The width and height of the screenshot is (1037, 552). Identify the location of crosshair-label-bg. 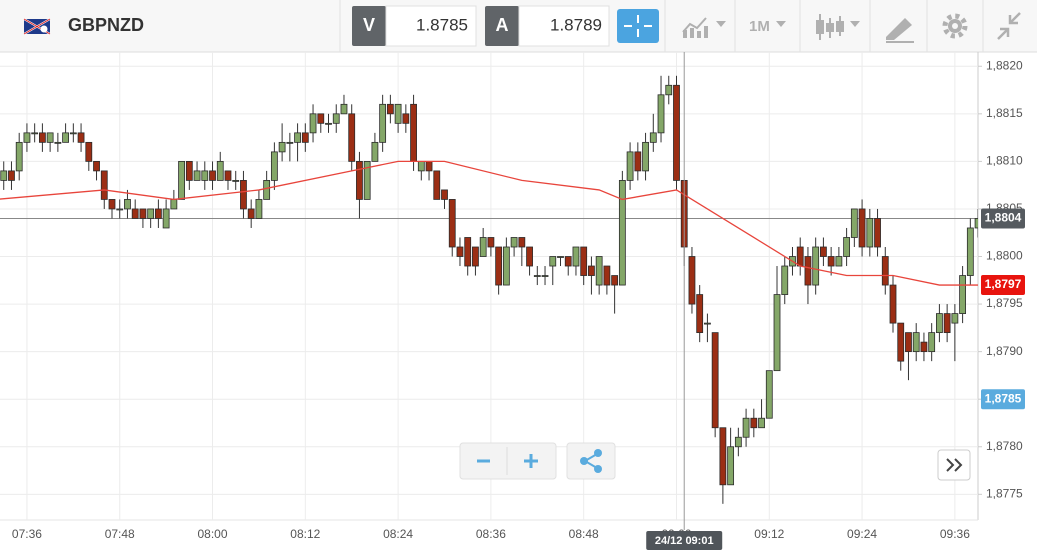
(684, 540).